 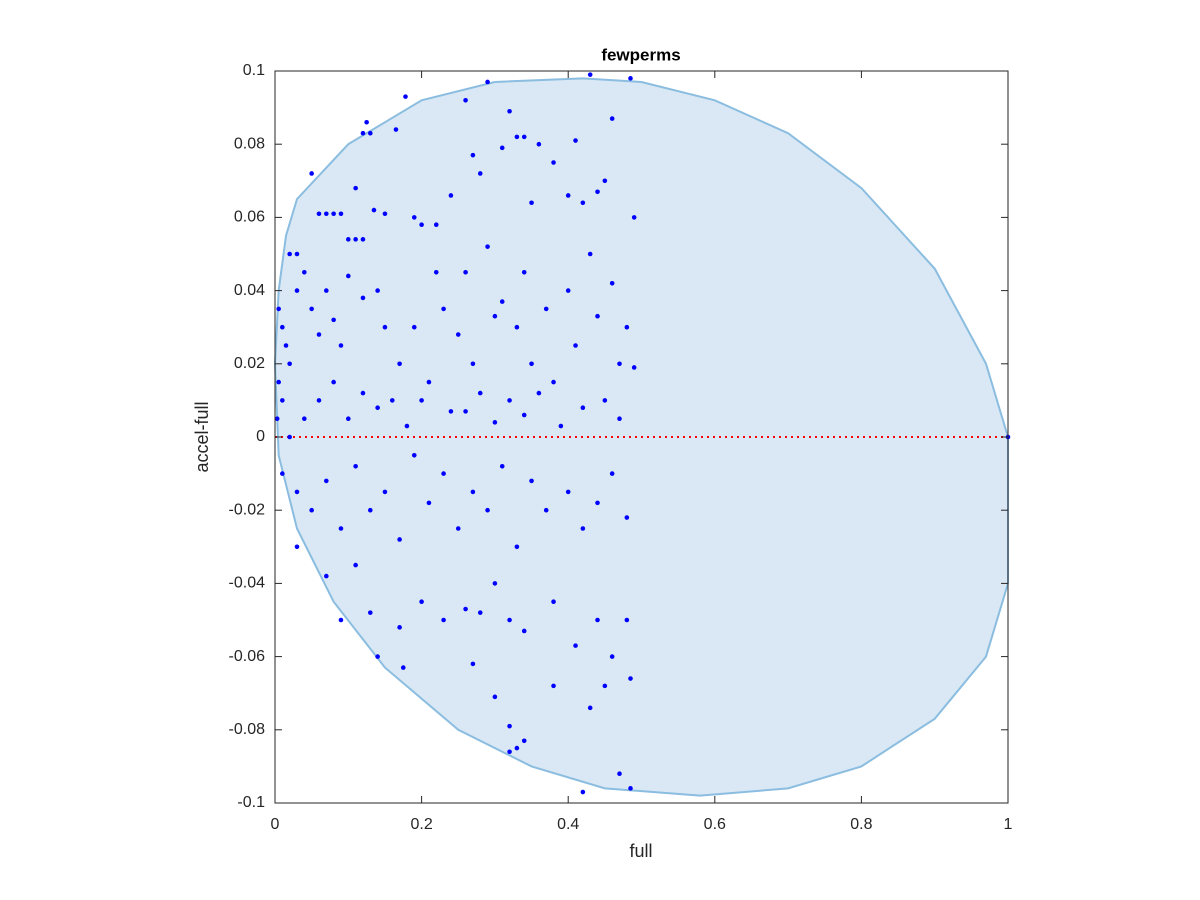 What do you see at coordinates (249, 143) in the screenshot?
I see `y-tick-label: 0.08` at bounding box center [249, 143].